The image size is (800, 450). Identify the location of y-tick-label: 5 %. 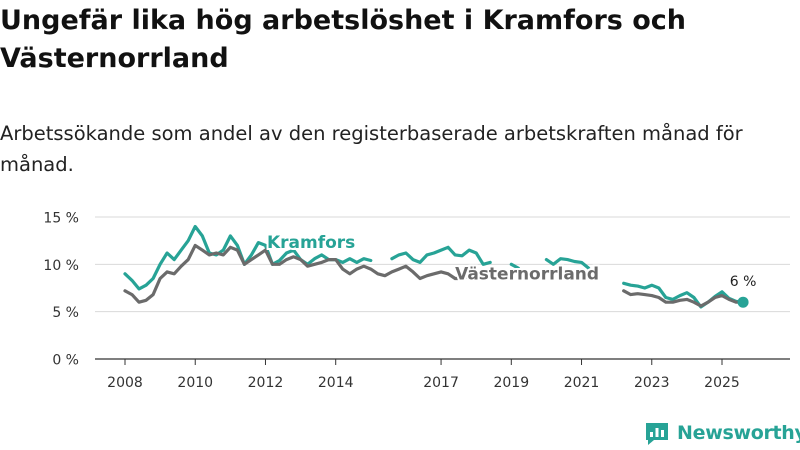
(65, 313).